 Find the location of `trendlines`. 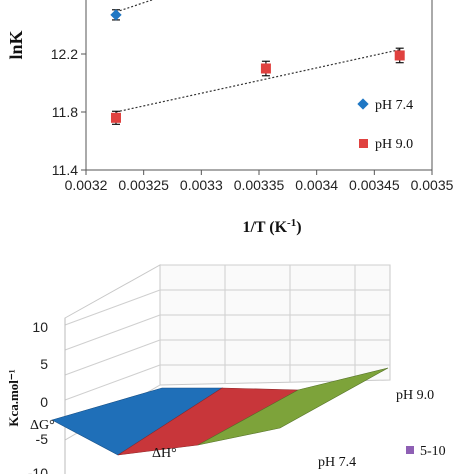

trendlines is located at coordinates (257, 56).